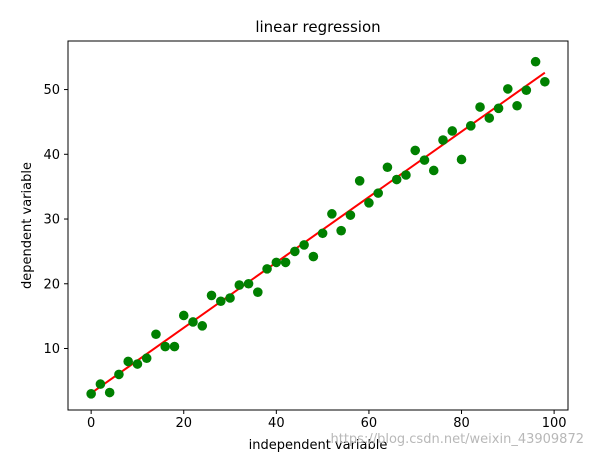 The width and height of the screenshot is (594, 457). Describe the element at coordinates (51, 349) in the screenshot. I see `y-tick-label-10: 10` at that location.